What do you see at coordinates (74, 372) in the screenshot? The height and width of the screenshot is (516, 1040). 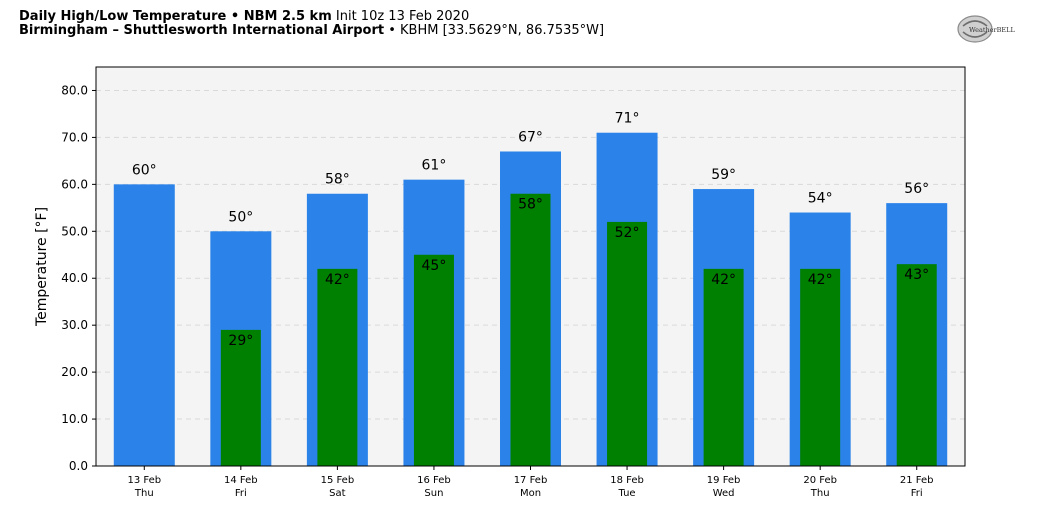 I see `y-tick-label: 20.0` at bounding box center [74, 372].